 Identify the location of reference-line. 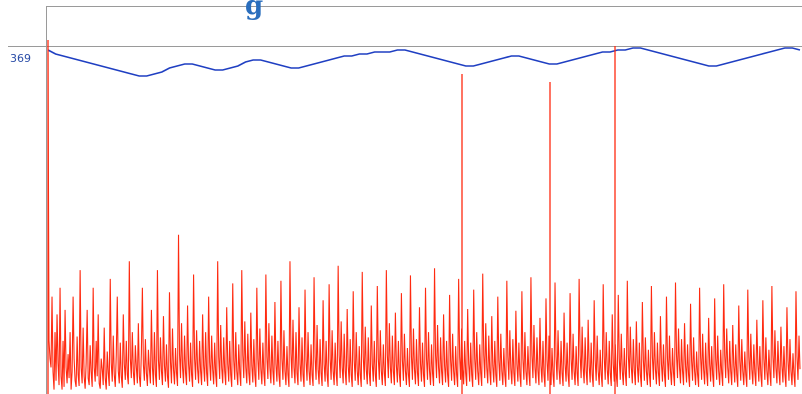
(405, 46).